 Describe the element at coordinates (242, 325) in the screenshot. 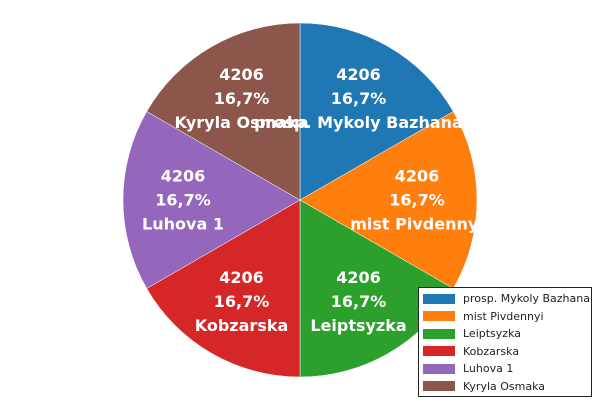

I see `slice-category-label: Kobzarska` at that location.